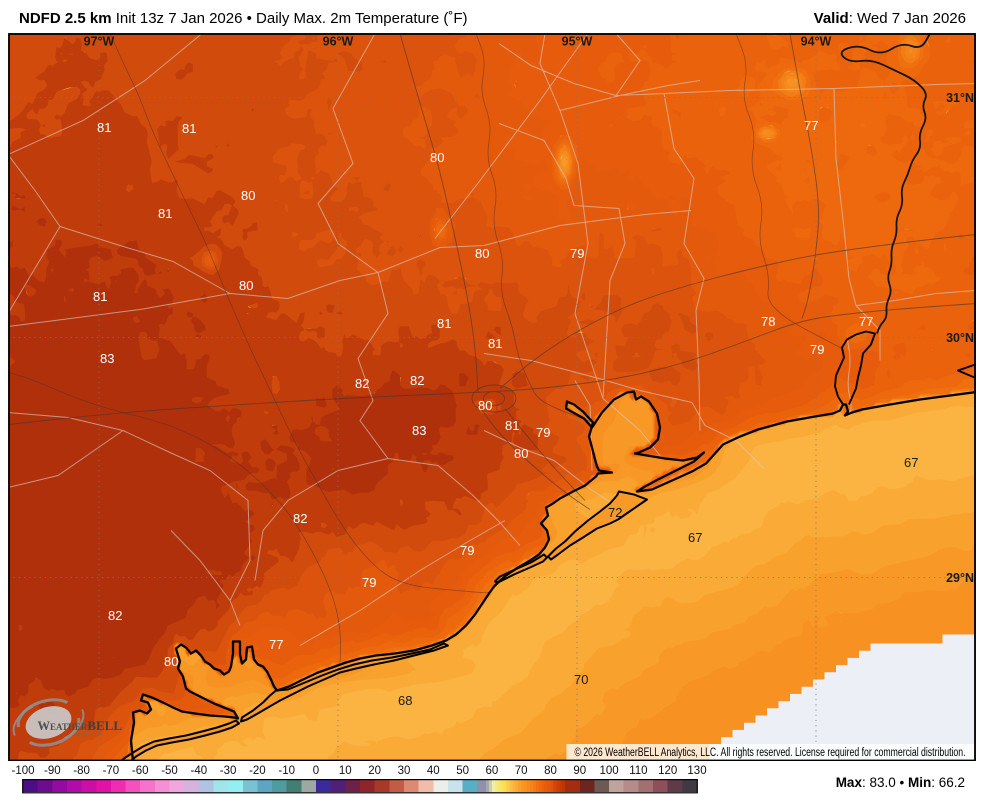 This screenshot has height=808, width=984. What do you see at coordinates (615, 512) in the screenshot?
I see `svg-text: 72` at bounding box center [615, 512].